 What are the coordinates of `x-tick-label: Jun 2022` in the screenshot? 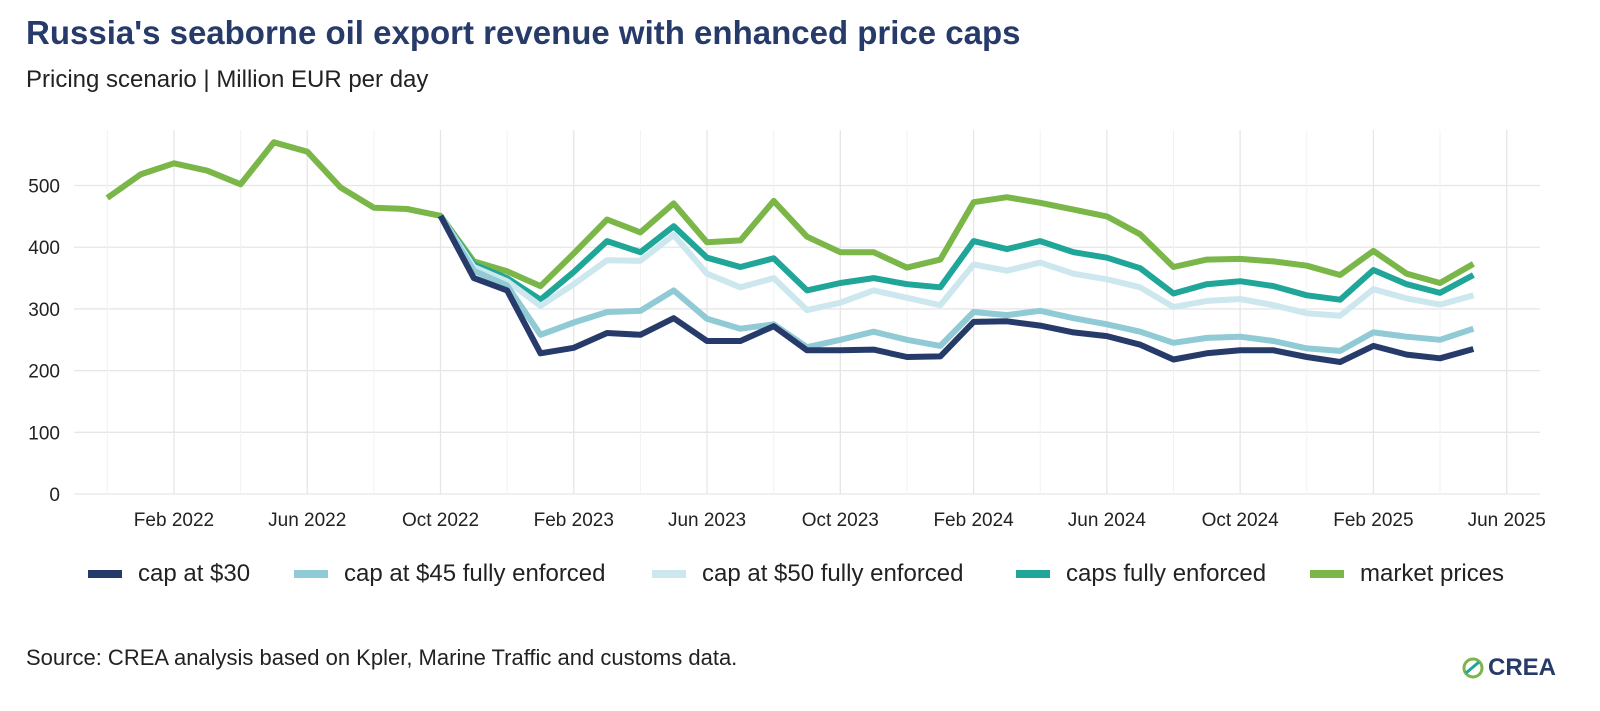 It's located at (307, 520).